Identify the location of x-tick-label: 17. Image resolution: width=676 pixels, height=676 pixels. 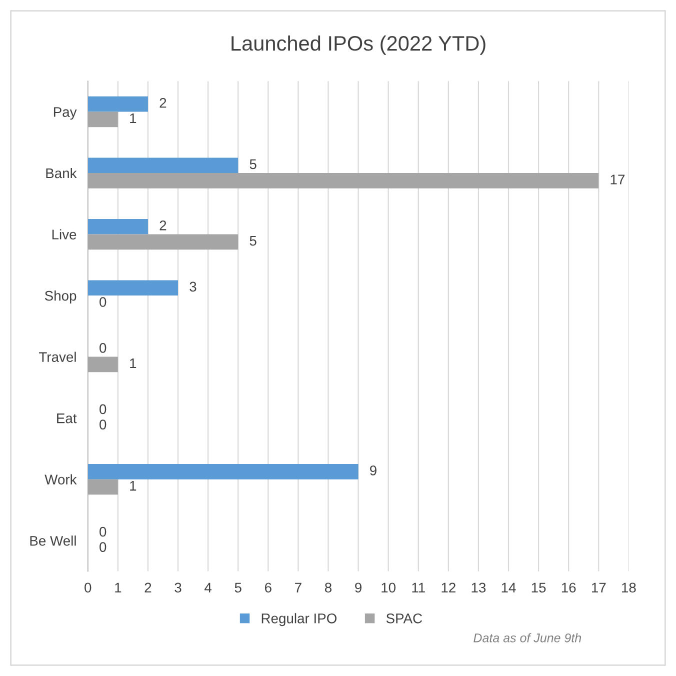
(599, 587).